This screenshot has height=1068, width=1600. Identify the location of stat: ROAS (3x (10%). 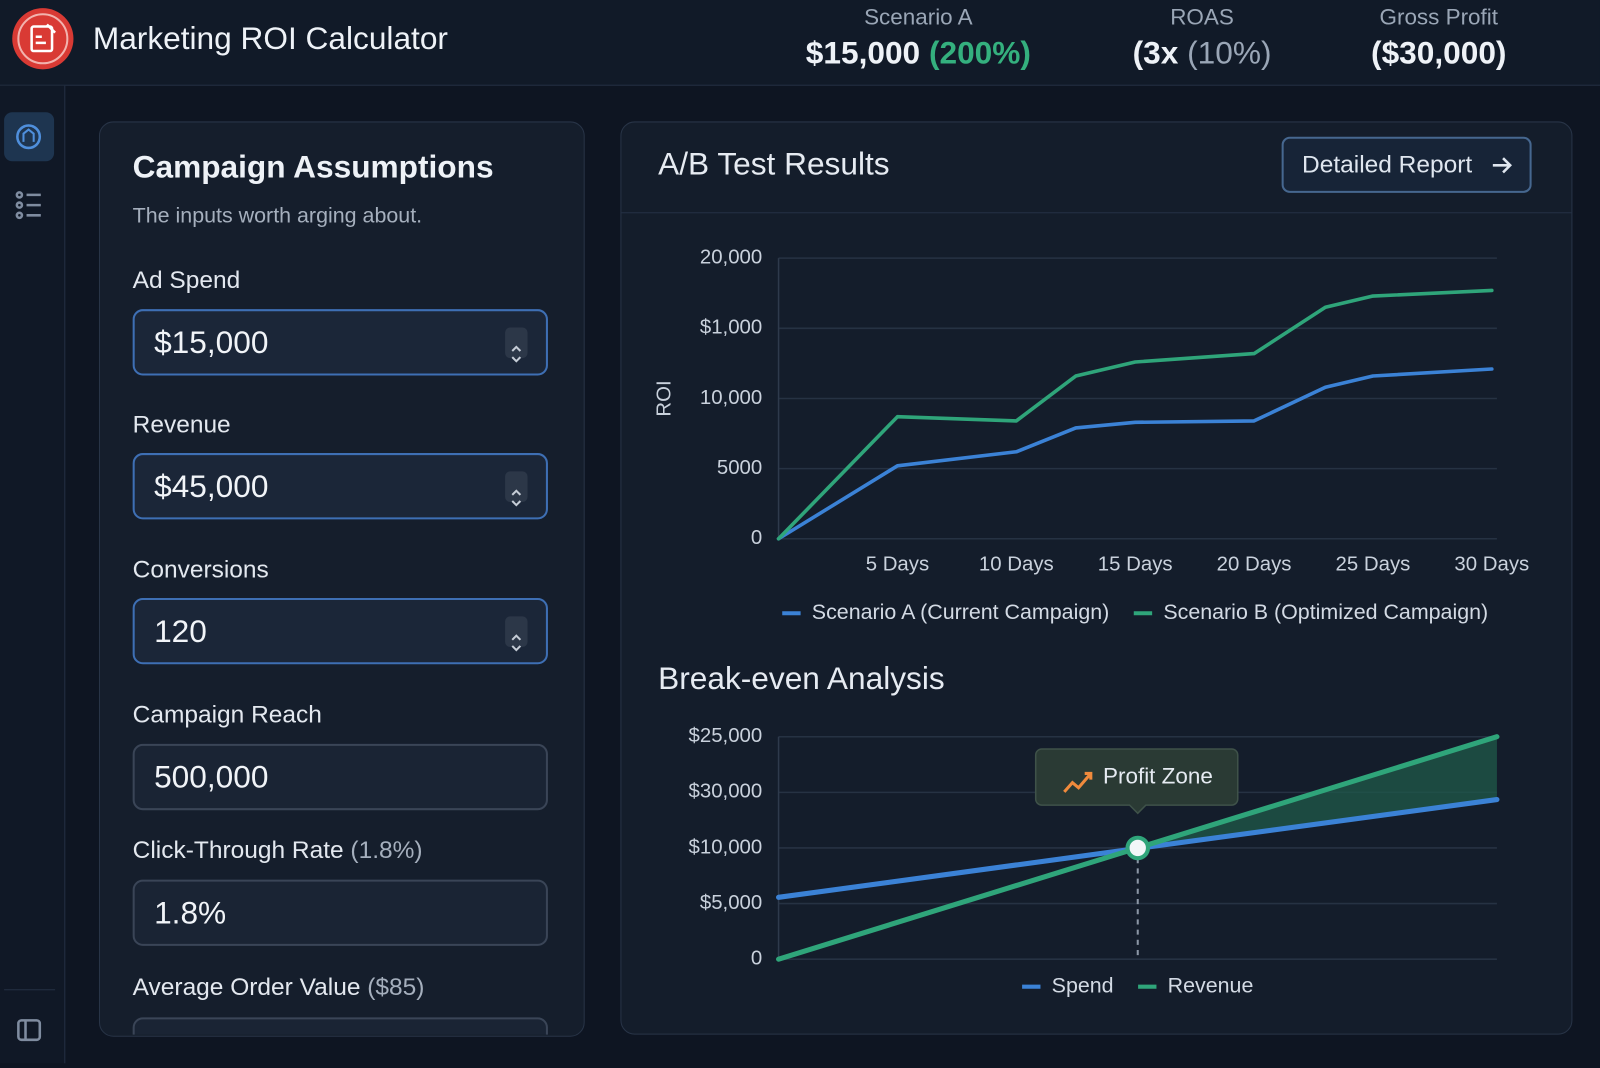
(1202, 37).